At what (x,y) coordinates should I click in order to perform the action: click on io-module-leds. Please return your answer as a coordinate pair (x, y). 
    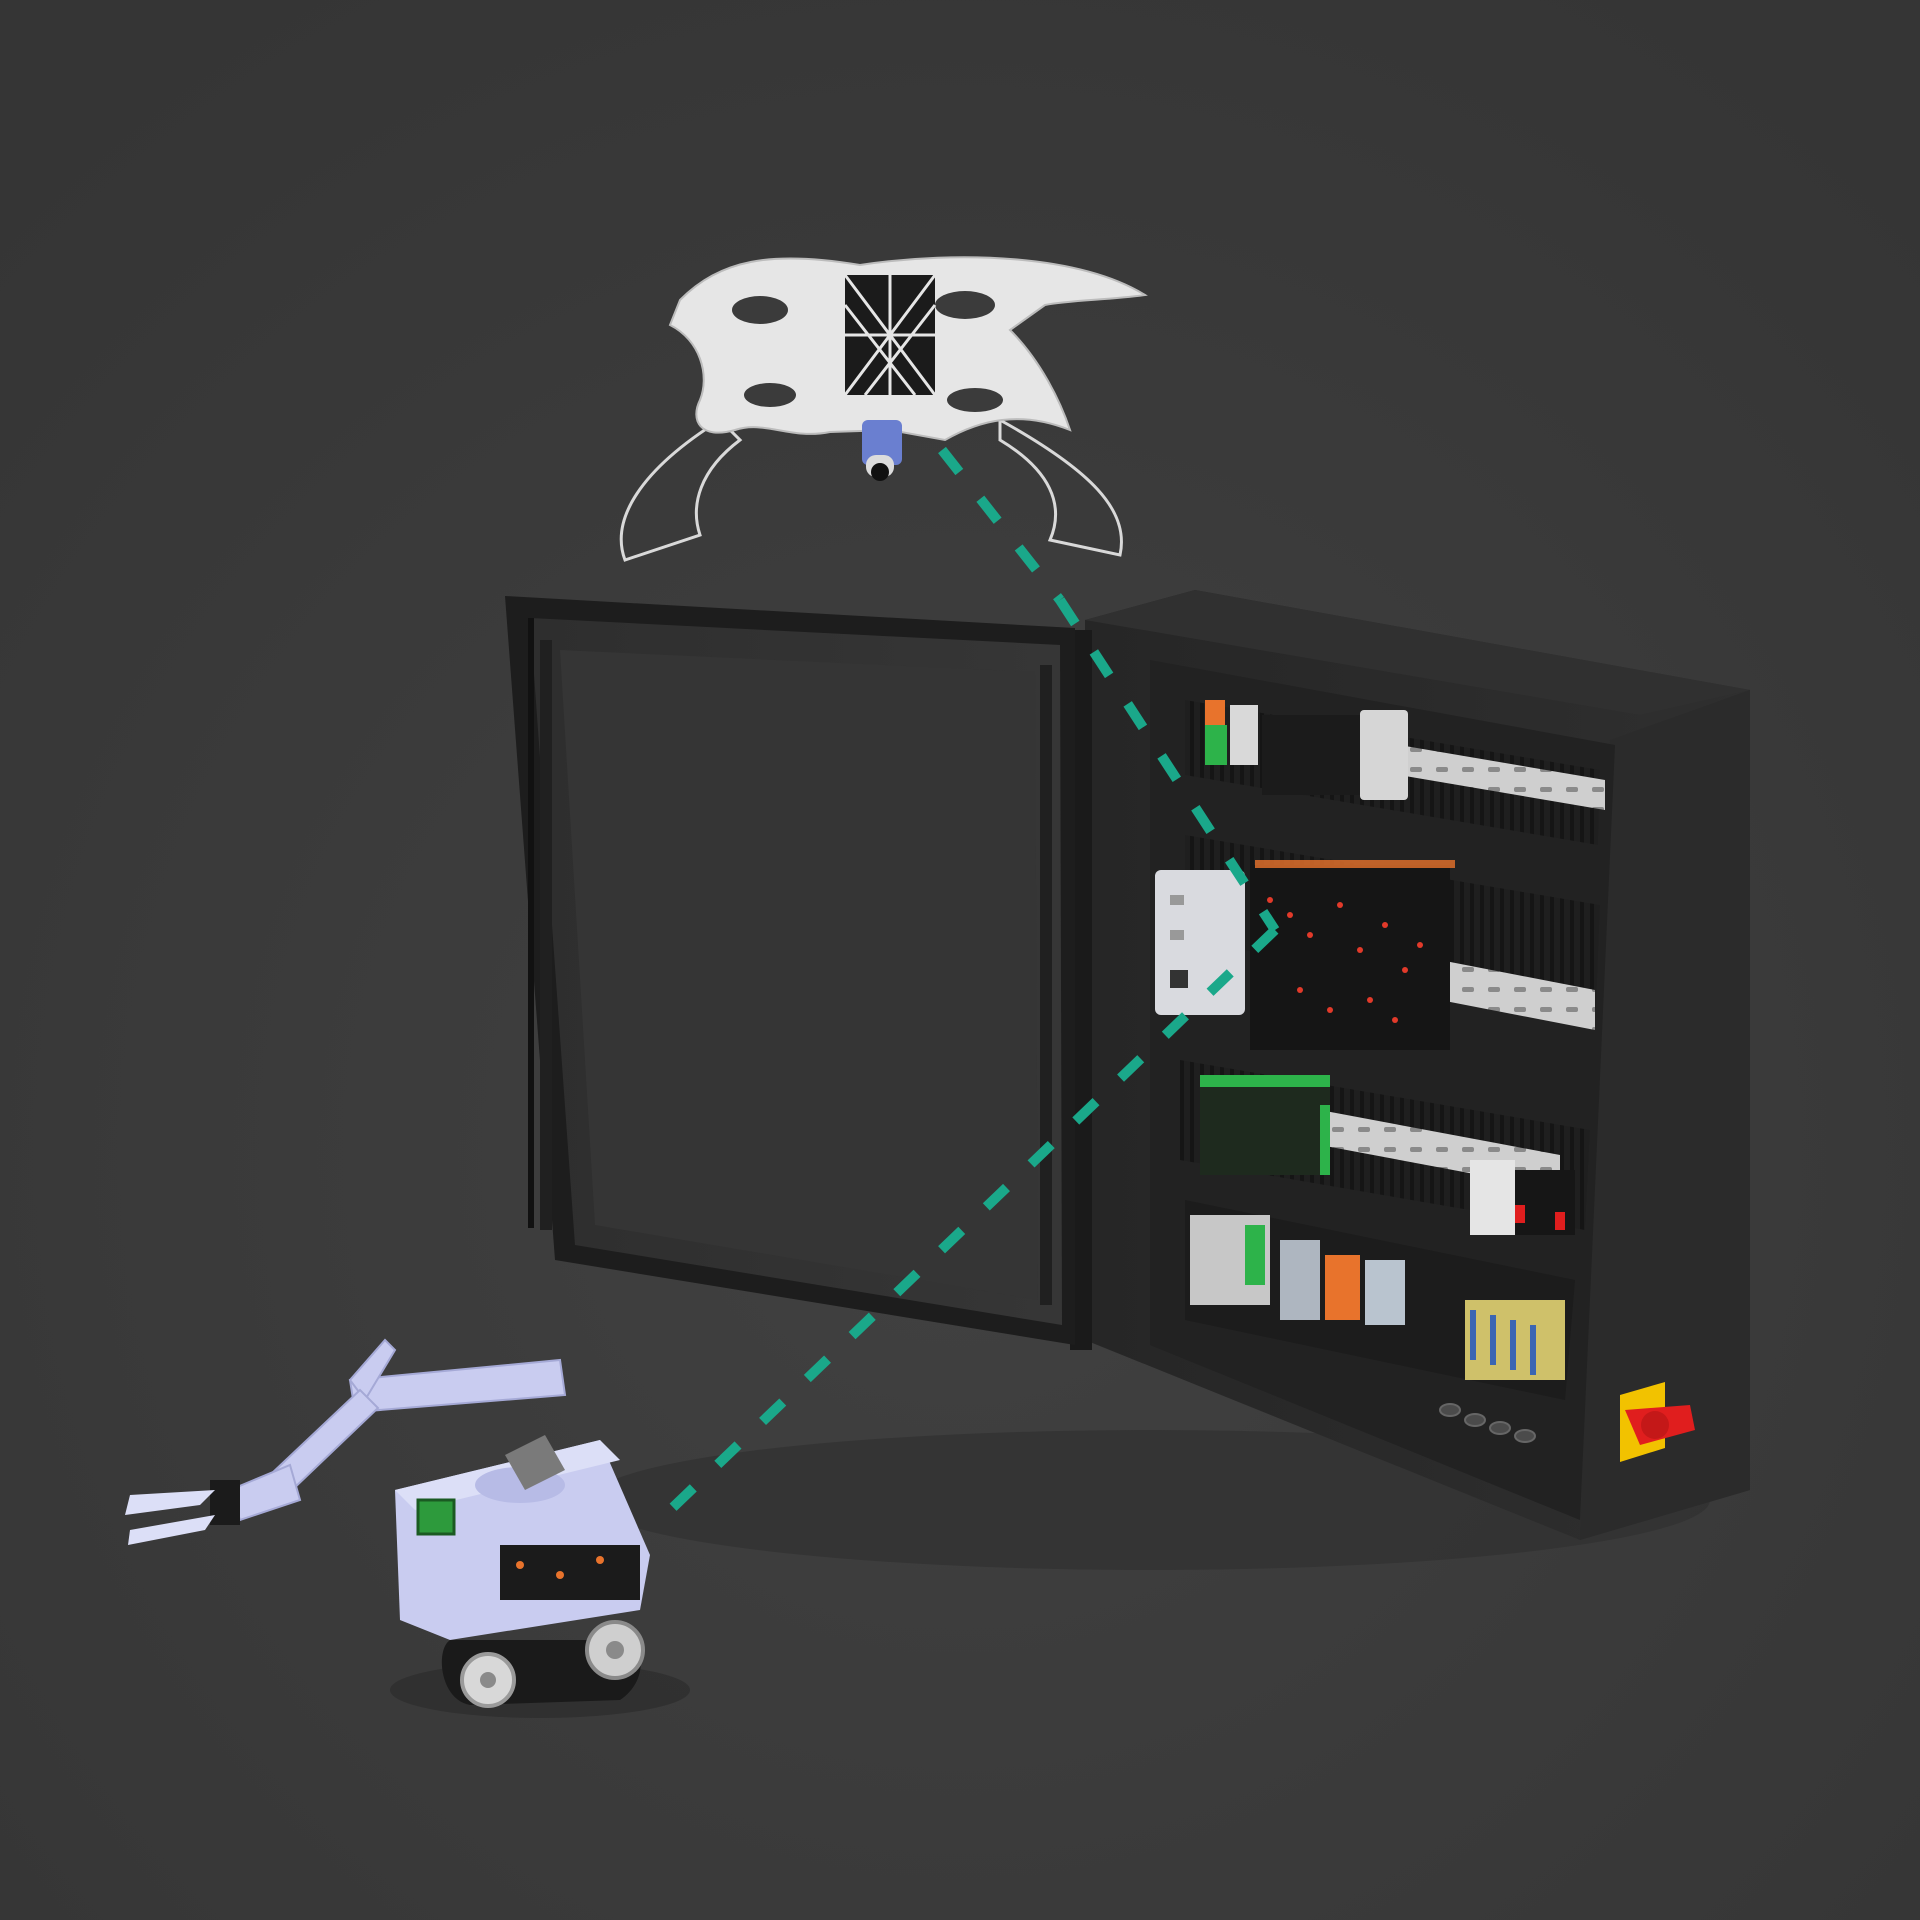
    Looking at the image, I should click on (1345, 960).